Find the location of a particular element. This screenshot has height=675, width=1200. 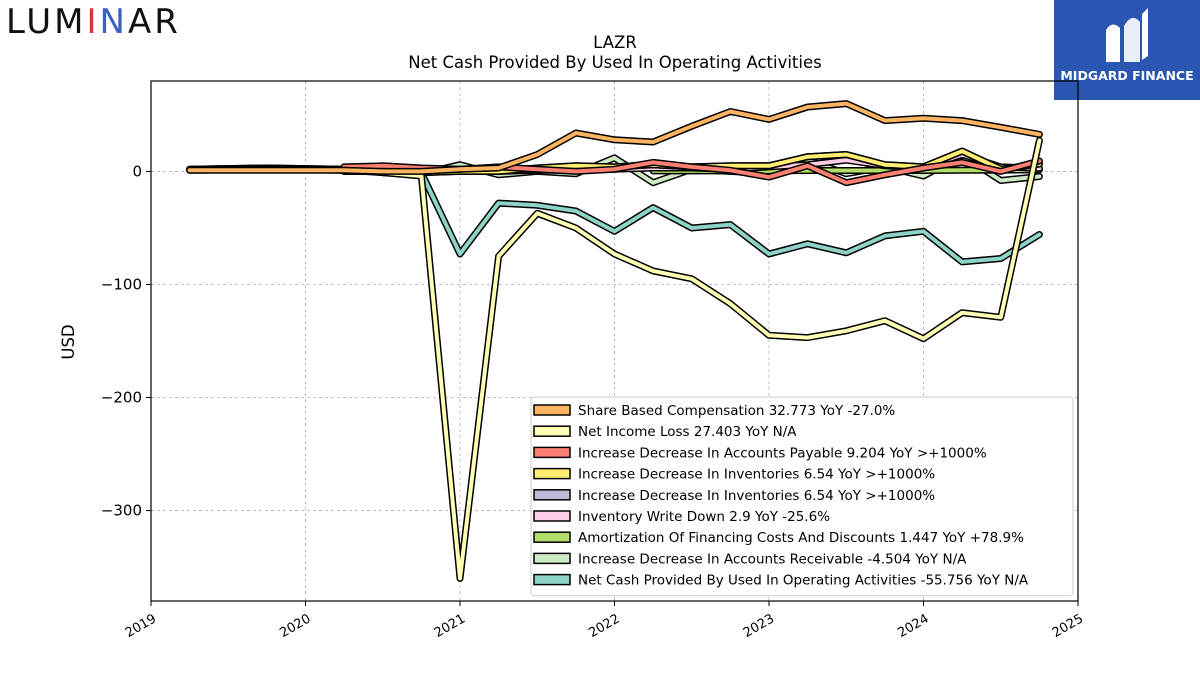

legend-entry: Net Income Loss 27.403 YoY N/A is located at coordinates (687, 432).